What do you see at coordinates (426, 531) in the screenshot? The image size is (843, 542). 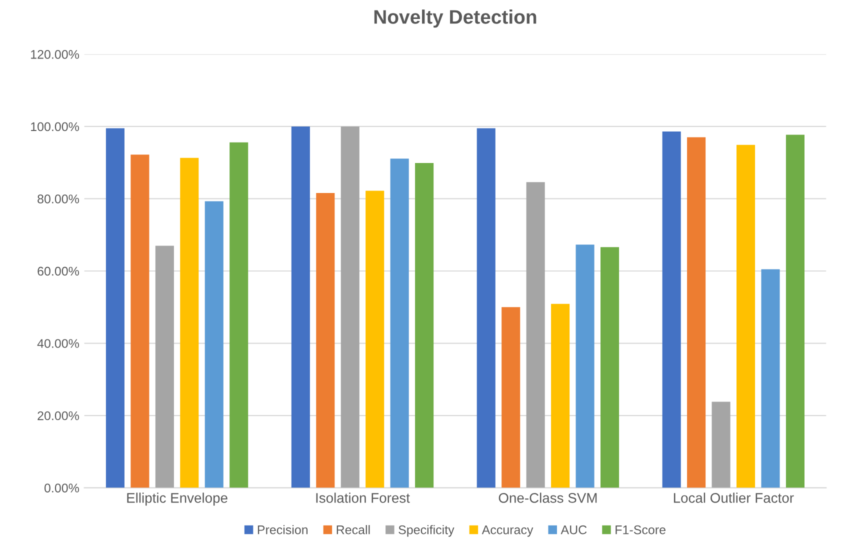 I see `legend-label: Specificity` at bounding box center [426, 531].